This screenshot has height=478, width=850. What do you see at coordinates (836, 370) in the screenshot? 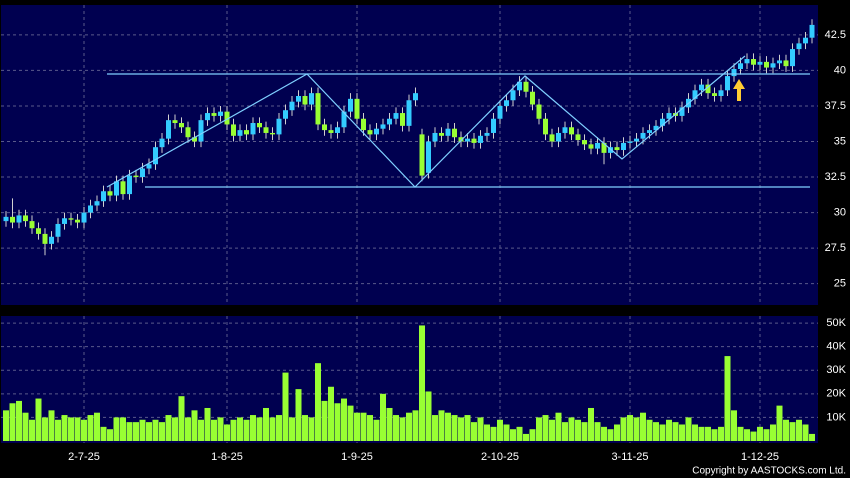
I see `y-tick-label: 30K` at bounding box center [836, 370].